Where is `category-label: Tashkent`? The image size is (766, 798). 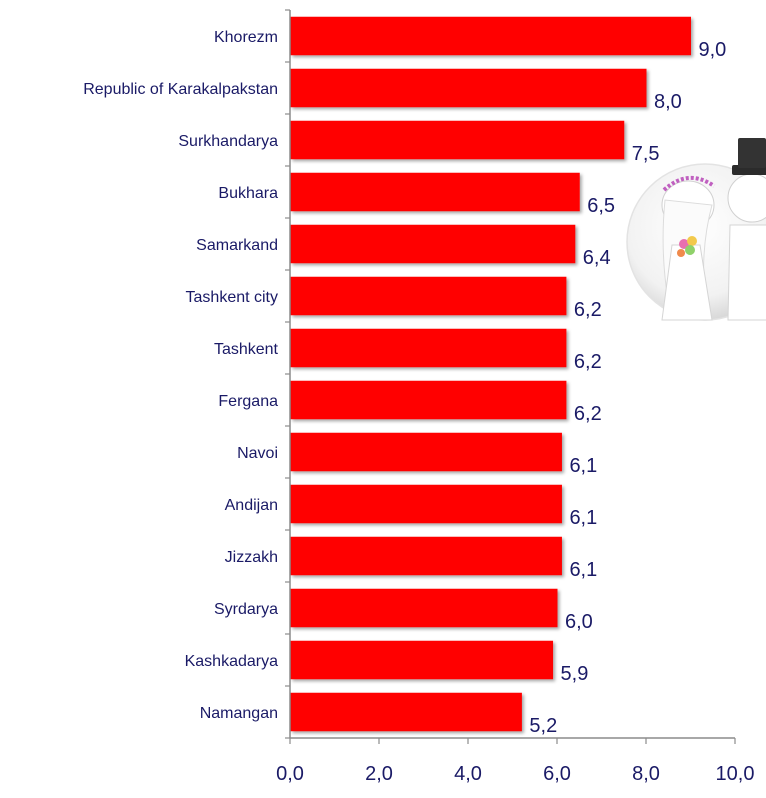 category-label: Tashkent is located at coordinates (246, 349).